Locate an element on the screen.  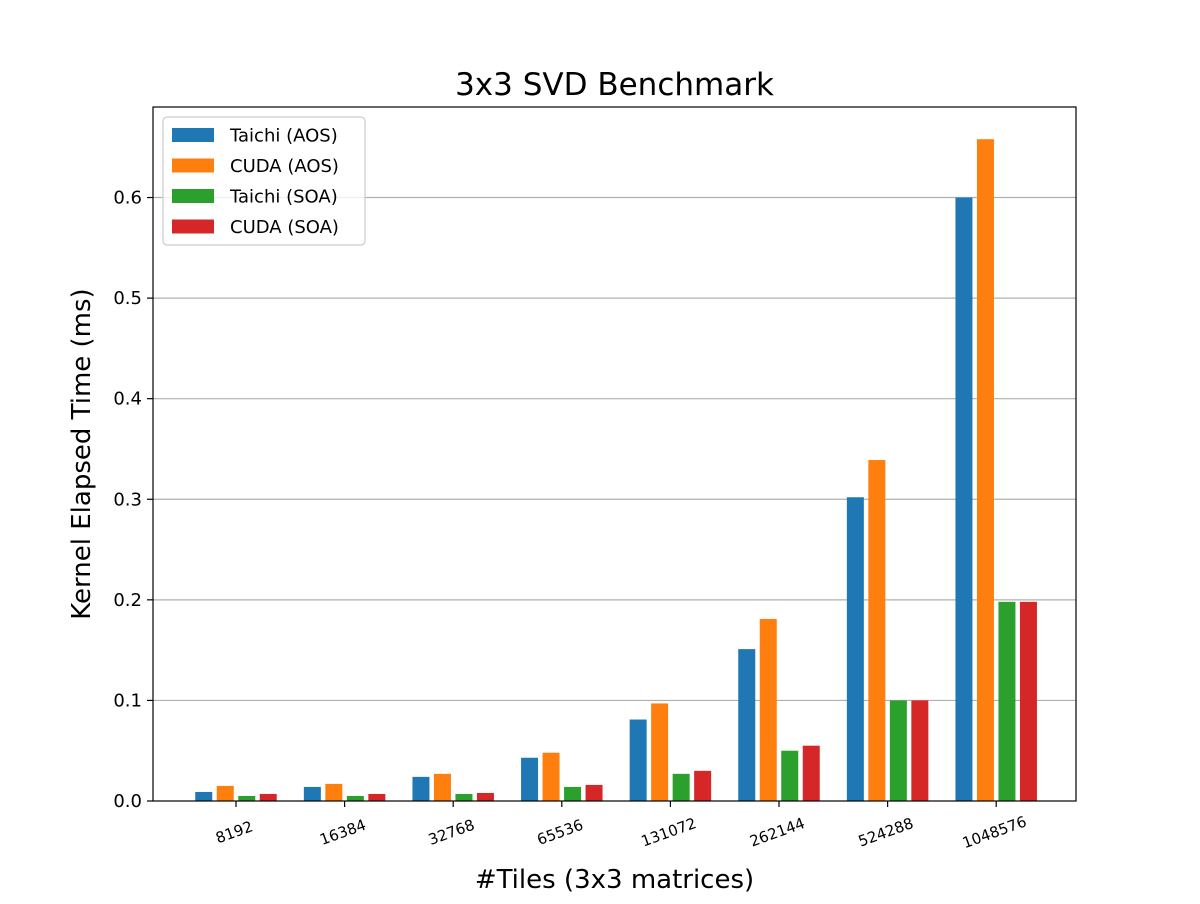
y-tick-label: 0.3 is located at coordinates (127, 499).